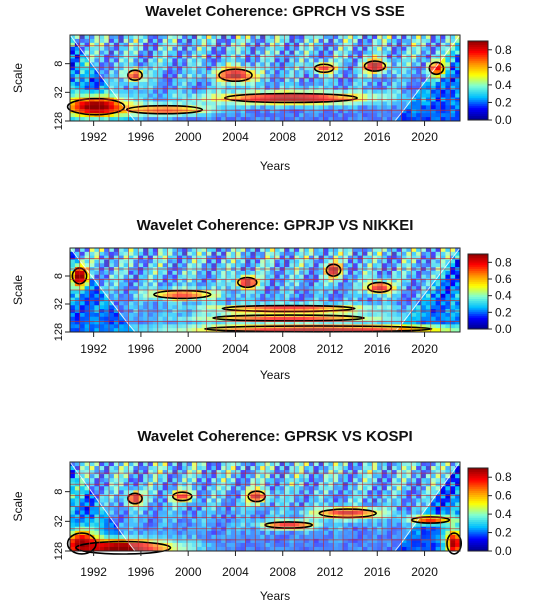  What do you see at coordinates (275, 225) in the screenshot?
I see `chart-title: Wavelet Coherence: GPRJP VS NIKKEI` at bounding box center [275, 225].